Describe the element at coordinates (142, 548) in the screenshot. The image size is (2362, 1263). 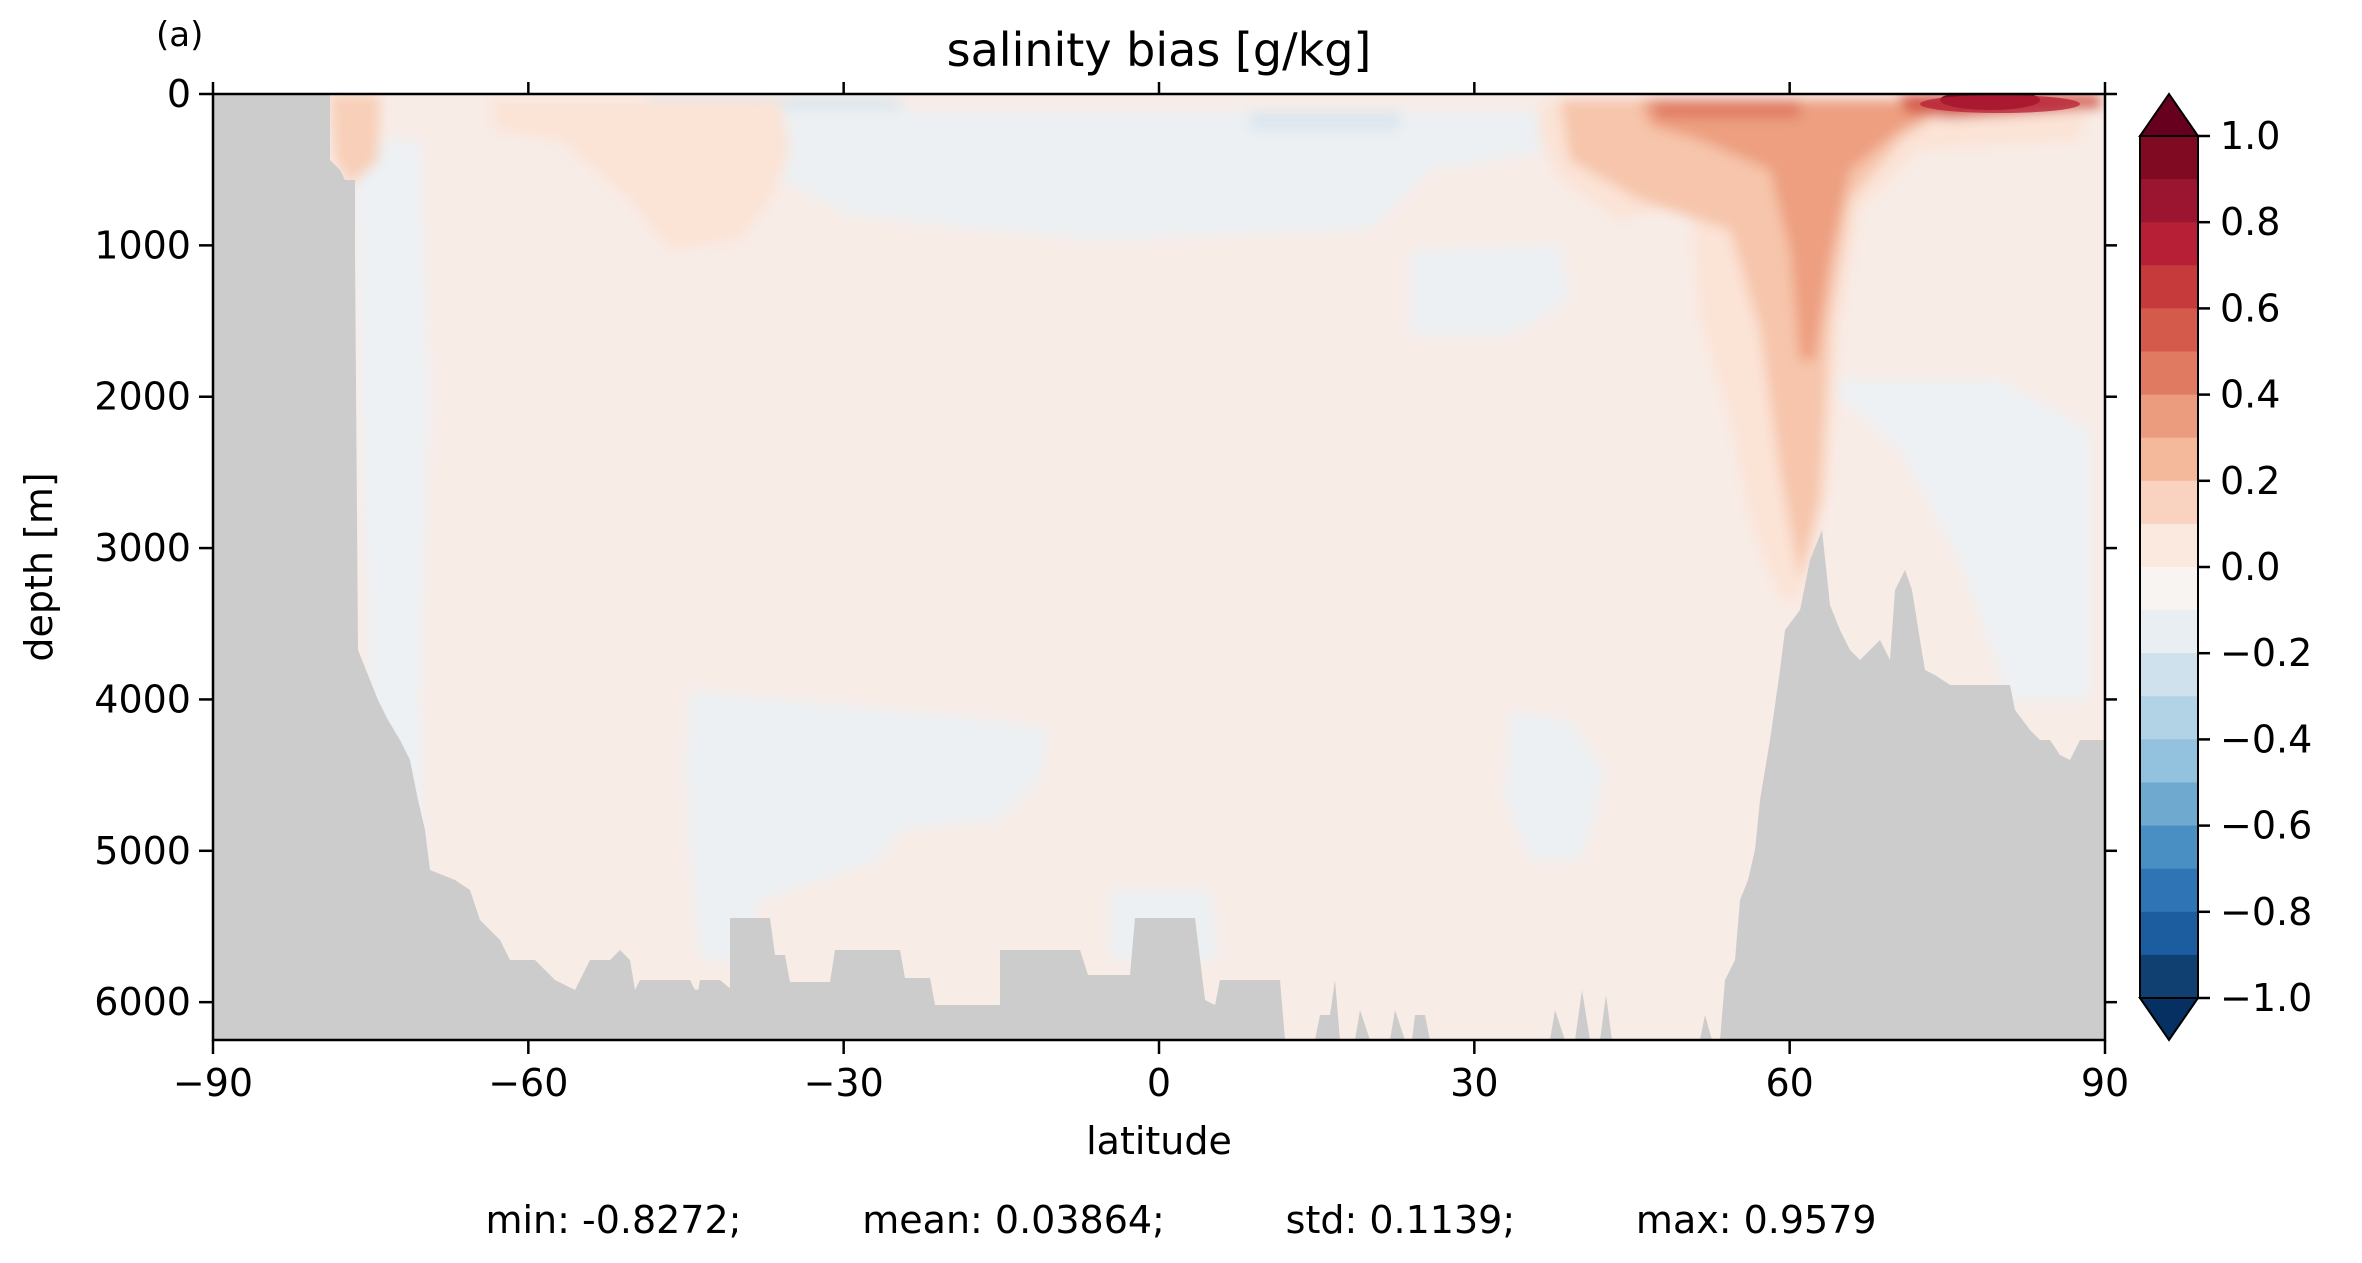
I see `y-tick-label: 3000` at that location.